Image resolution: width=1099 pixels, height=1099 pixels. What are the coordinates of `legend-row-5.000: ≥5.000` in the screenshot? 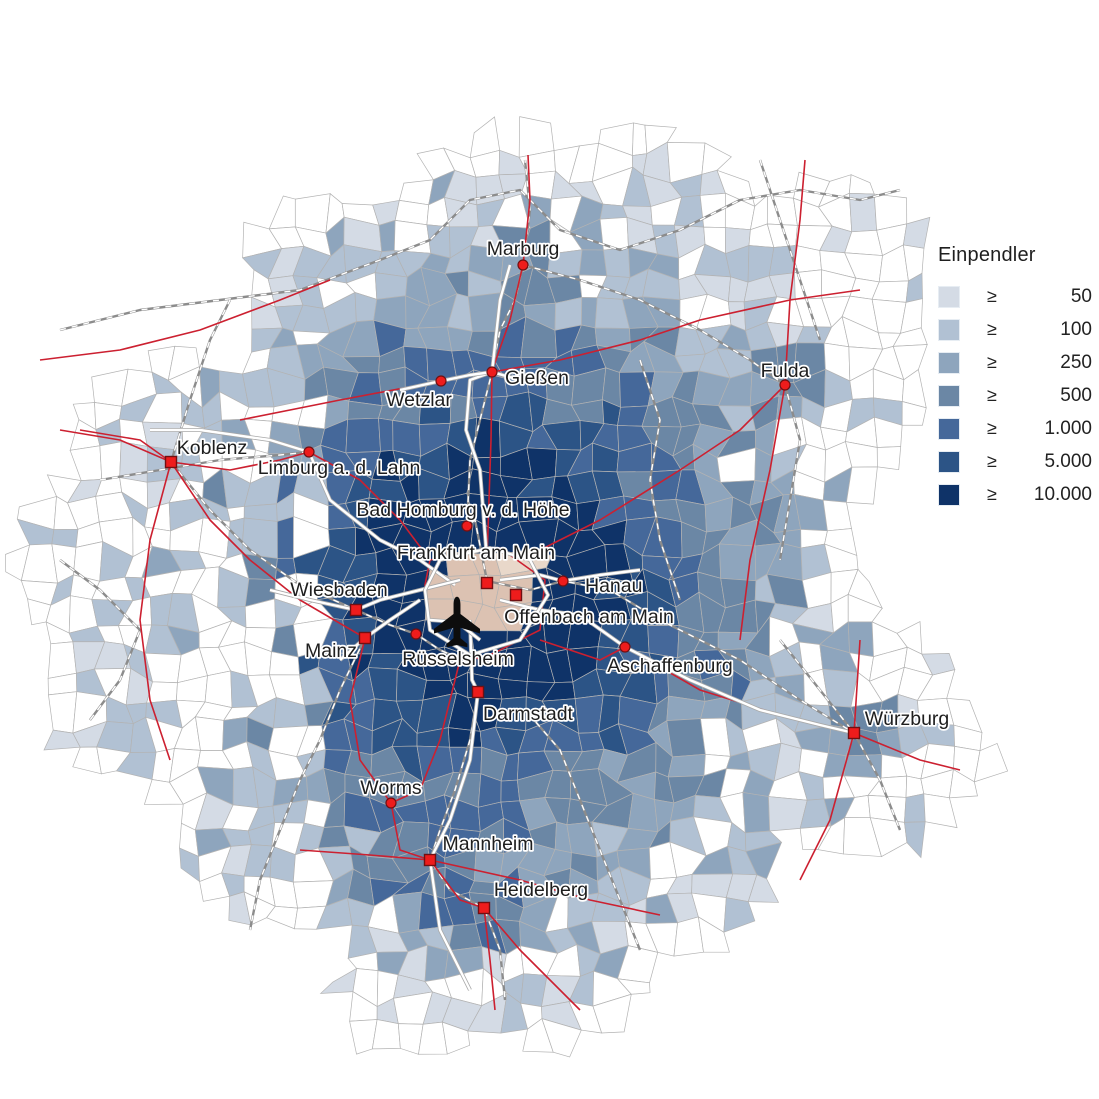 It's located at (1015, 461).